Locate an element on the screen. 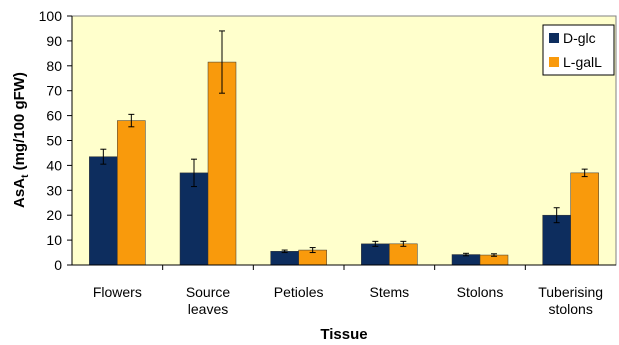 This screenshot has width=619, height=345. y-tick-label: 80 is located at coordinates (54, 66).